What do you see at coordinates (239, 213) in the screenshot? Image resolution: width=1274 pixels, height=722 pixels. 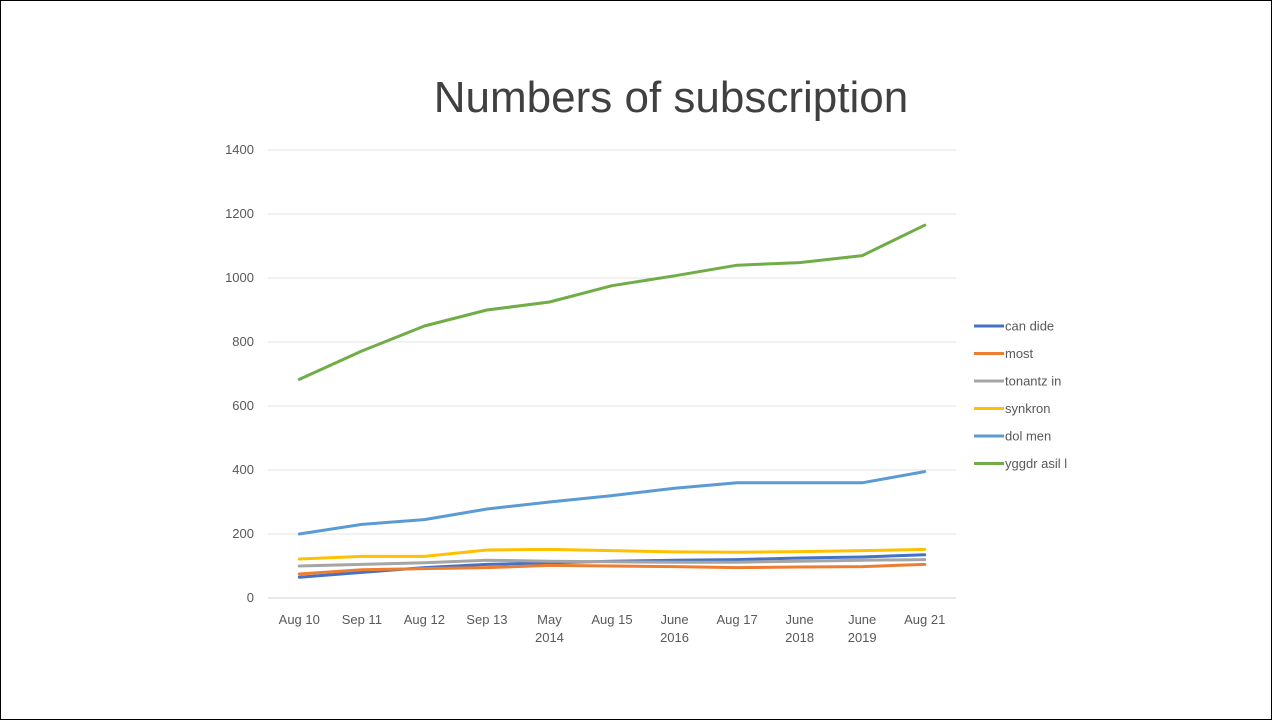 I see `y-tick-label: 1200` at bounding box center [239, 213].